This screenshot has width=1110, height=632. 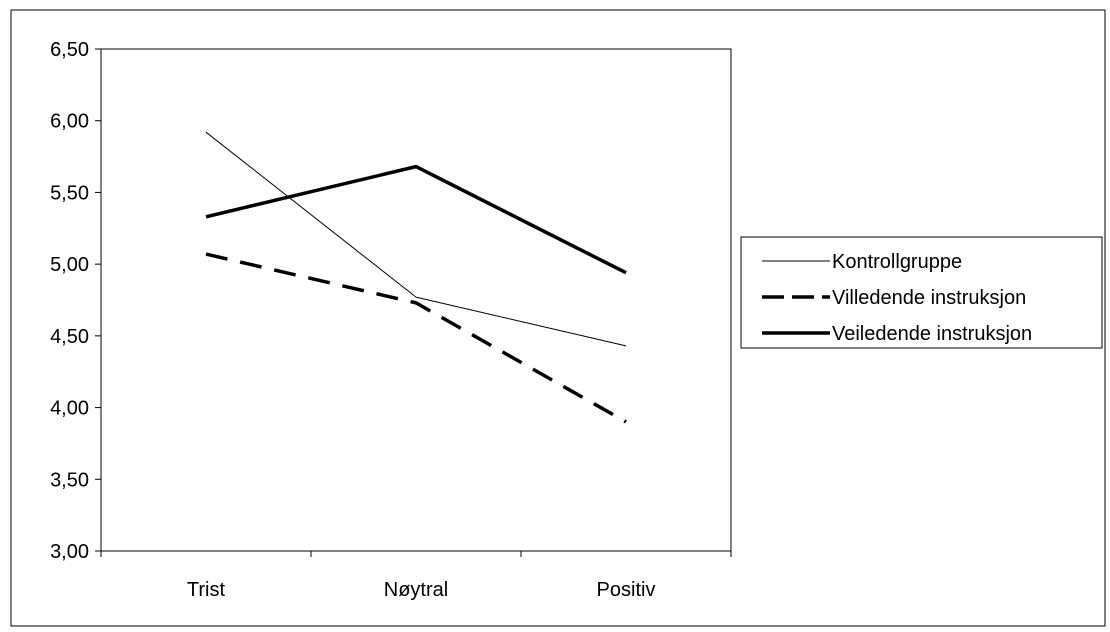 I want to click on y-axis: 3,00 3,50 4,00 4,50 5,00 5,50 6,00 6,50, so click(x=75, y=301).